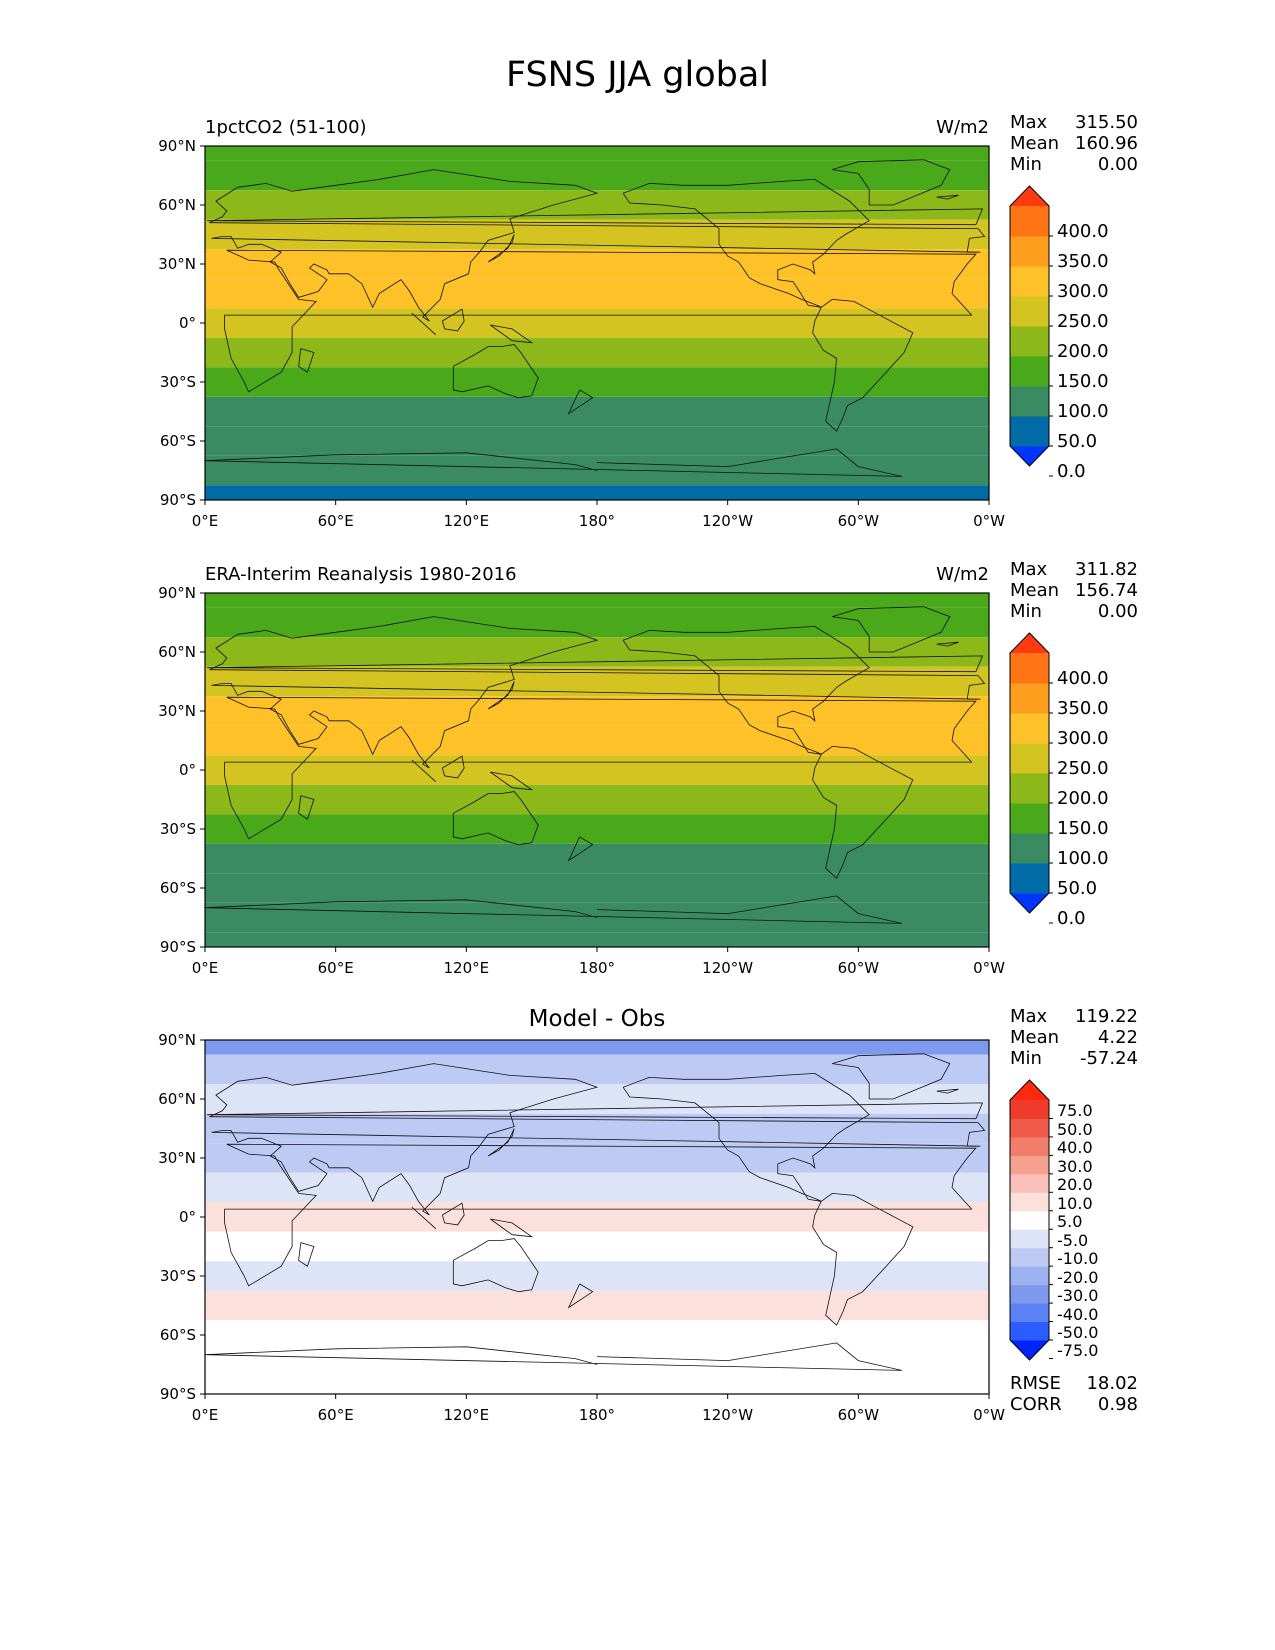 The image size is (1275, 1650). Describe the element at coordinates (1083, 381) in the screenshot. I see `colorbar-label: 150.0` at that location.